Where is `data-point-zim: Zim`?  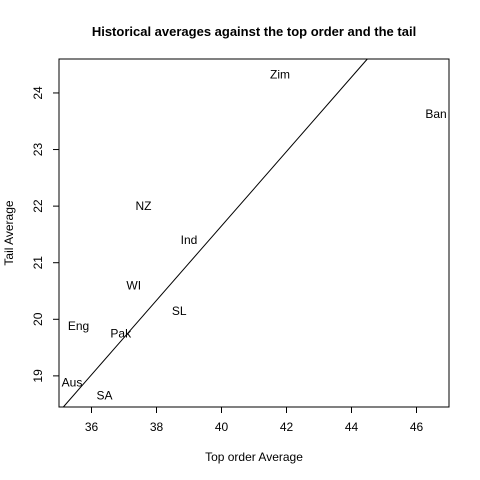
data-point-zim: Zim is located at coordinates (280, 74).